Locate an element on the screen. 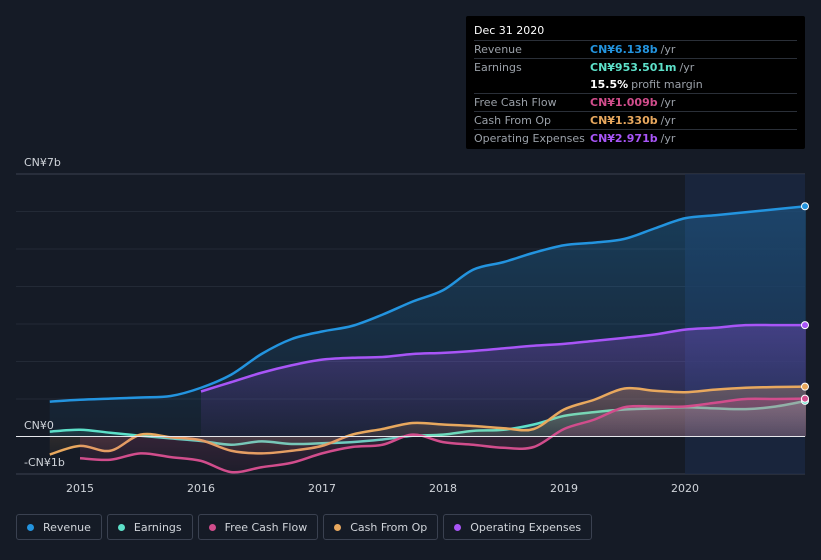 Image resolution: width=821 pixels, height=560 pixels. y-axis-bottom-label: -CN¥1b is located at coordinates (44, 462).